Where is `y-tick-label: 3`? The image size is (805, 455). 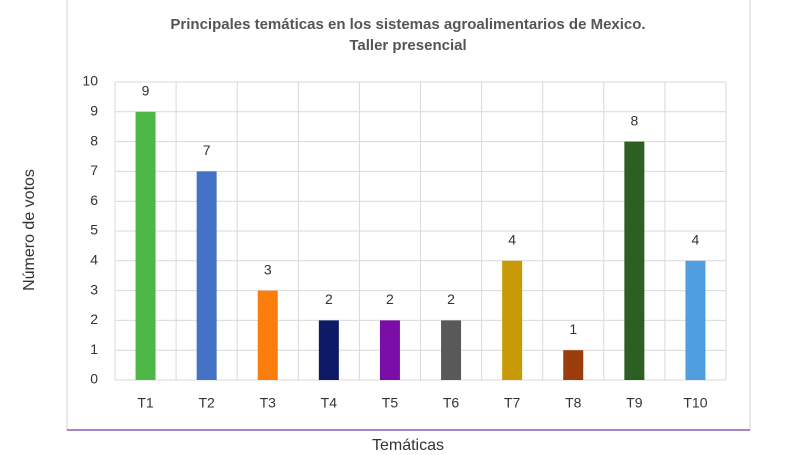 y-tick-label: 3 is located at coordinates (94, 289).